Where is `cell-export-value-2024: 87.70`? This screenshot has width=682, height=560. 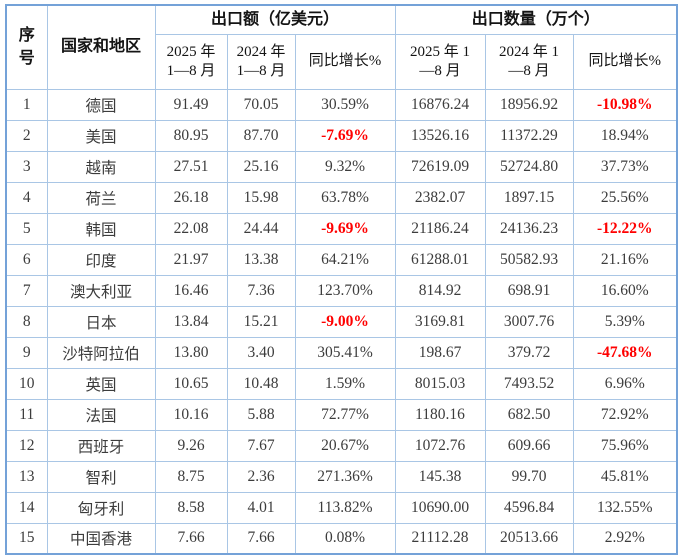 cell-export-value-2024: 87.70 is located at coordinates (261, 135).